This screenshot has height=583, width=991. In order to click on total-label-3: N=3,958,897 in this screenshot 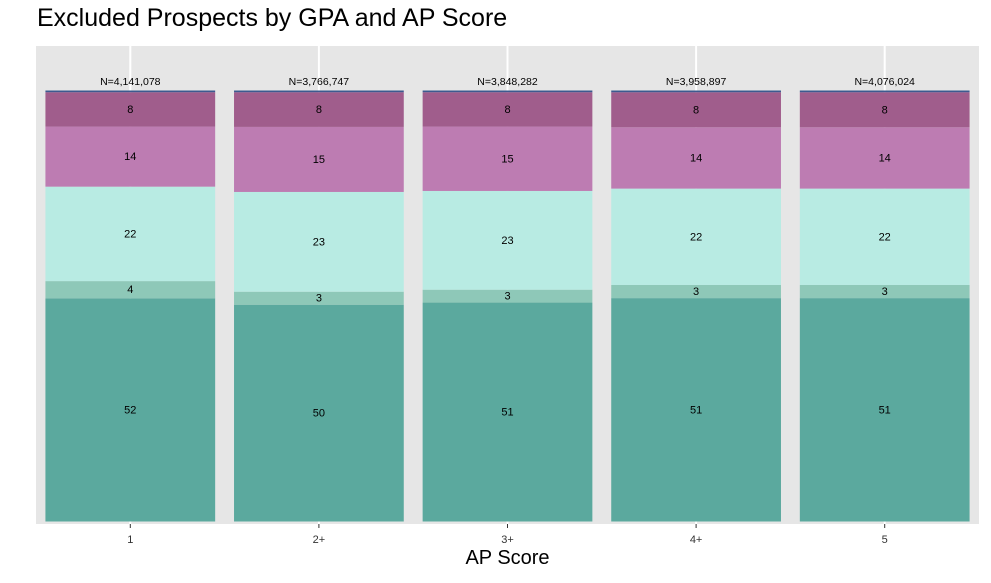, I will do `click(696, 82)`.